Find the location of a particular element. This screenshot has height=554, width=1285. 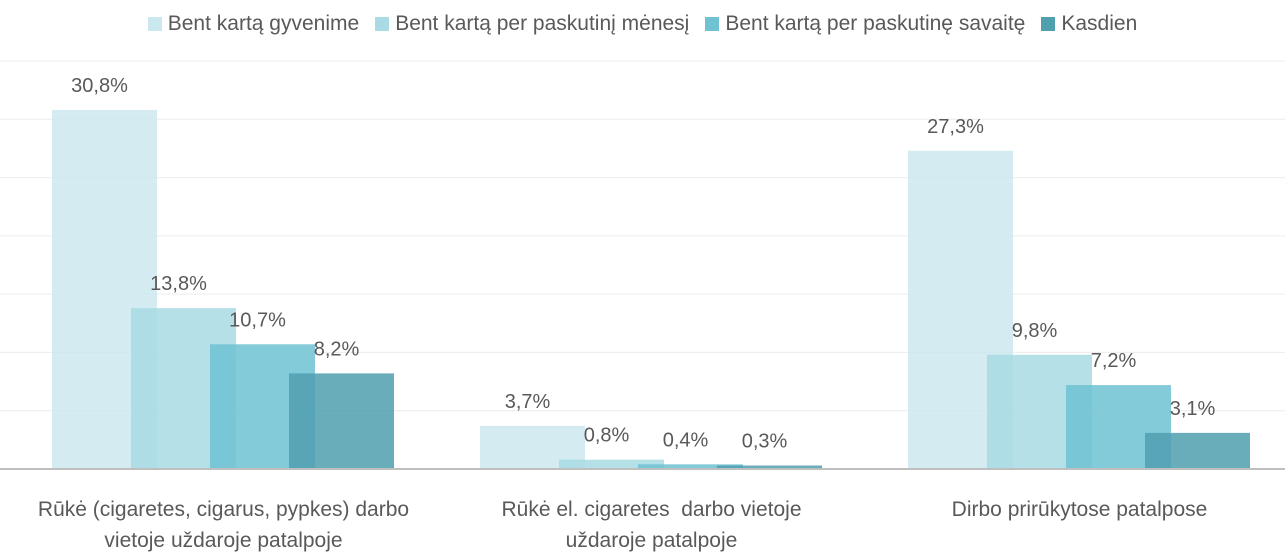

legend-label: Kasdien is located at coordinates (1099, 23).